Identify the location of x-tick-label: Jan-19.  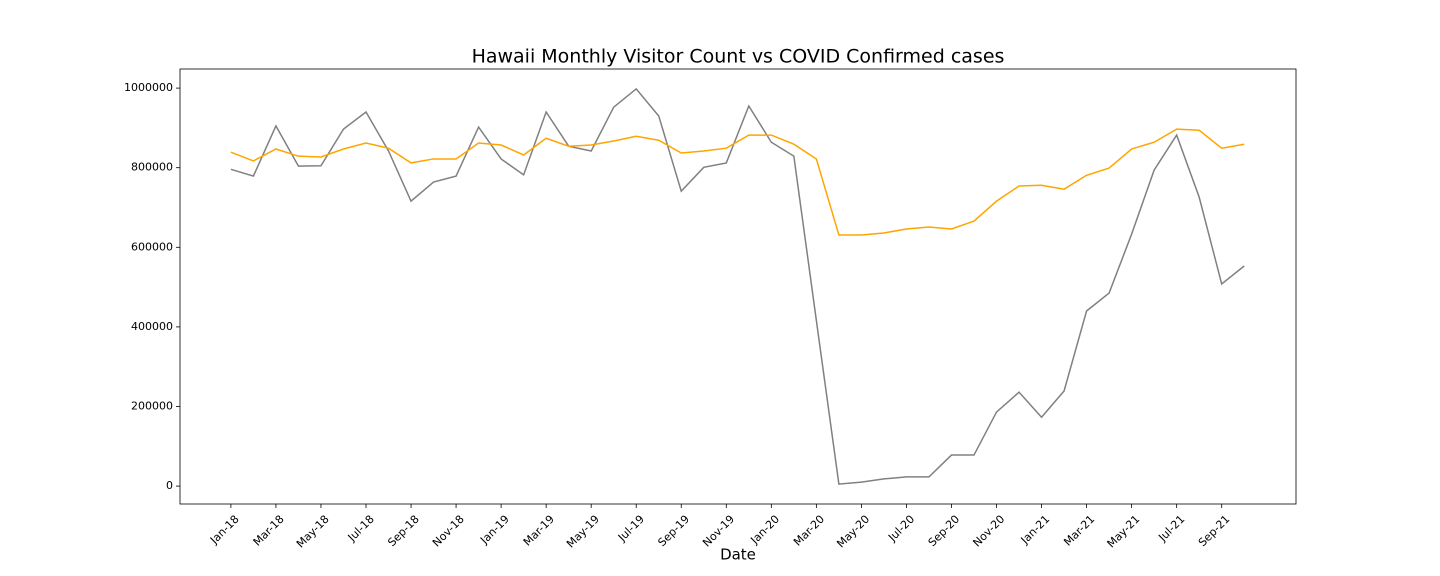
(494, 530).